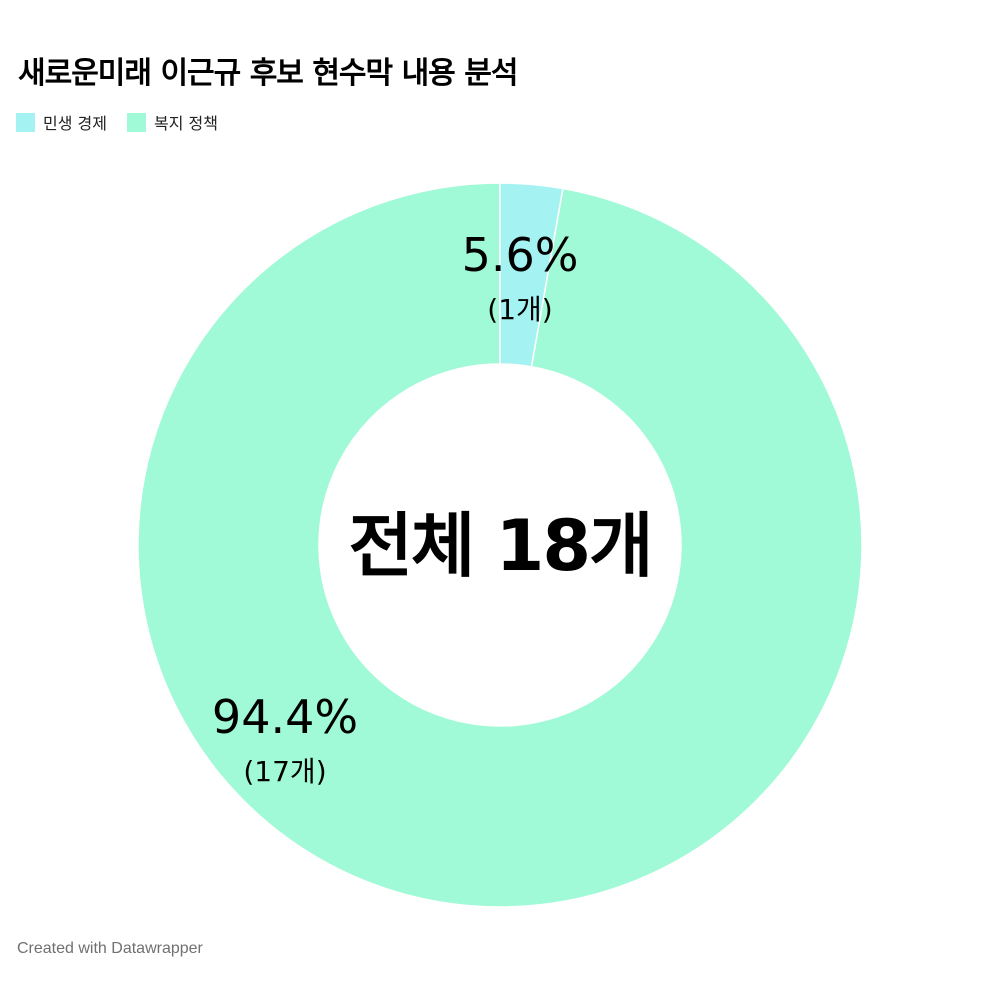  I want to click on datawrapper-credit: Created with Datawrapper, so click(110, 948).